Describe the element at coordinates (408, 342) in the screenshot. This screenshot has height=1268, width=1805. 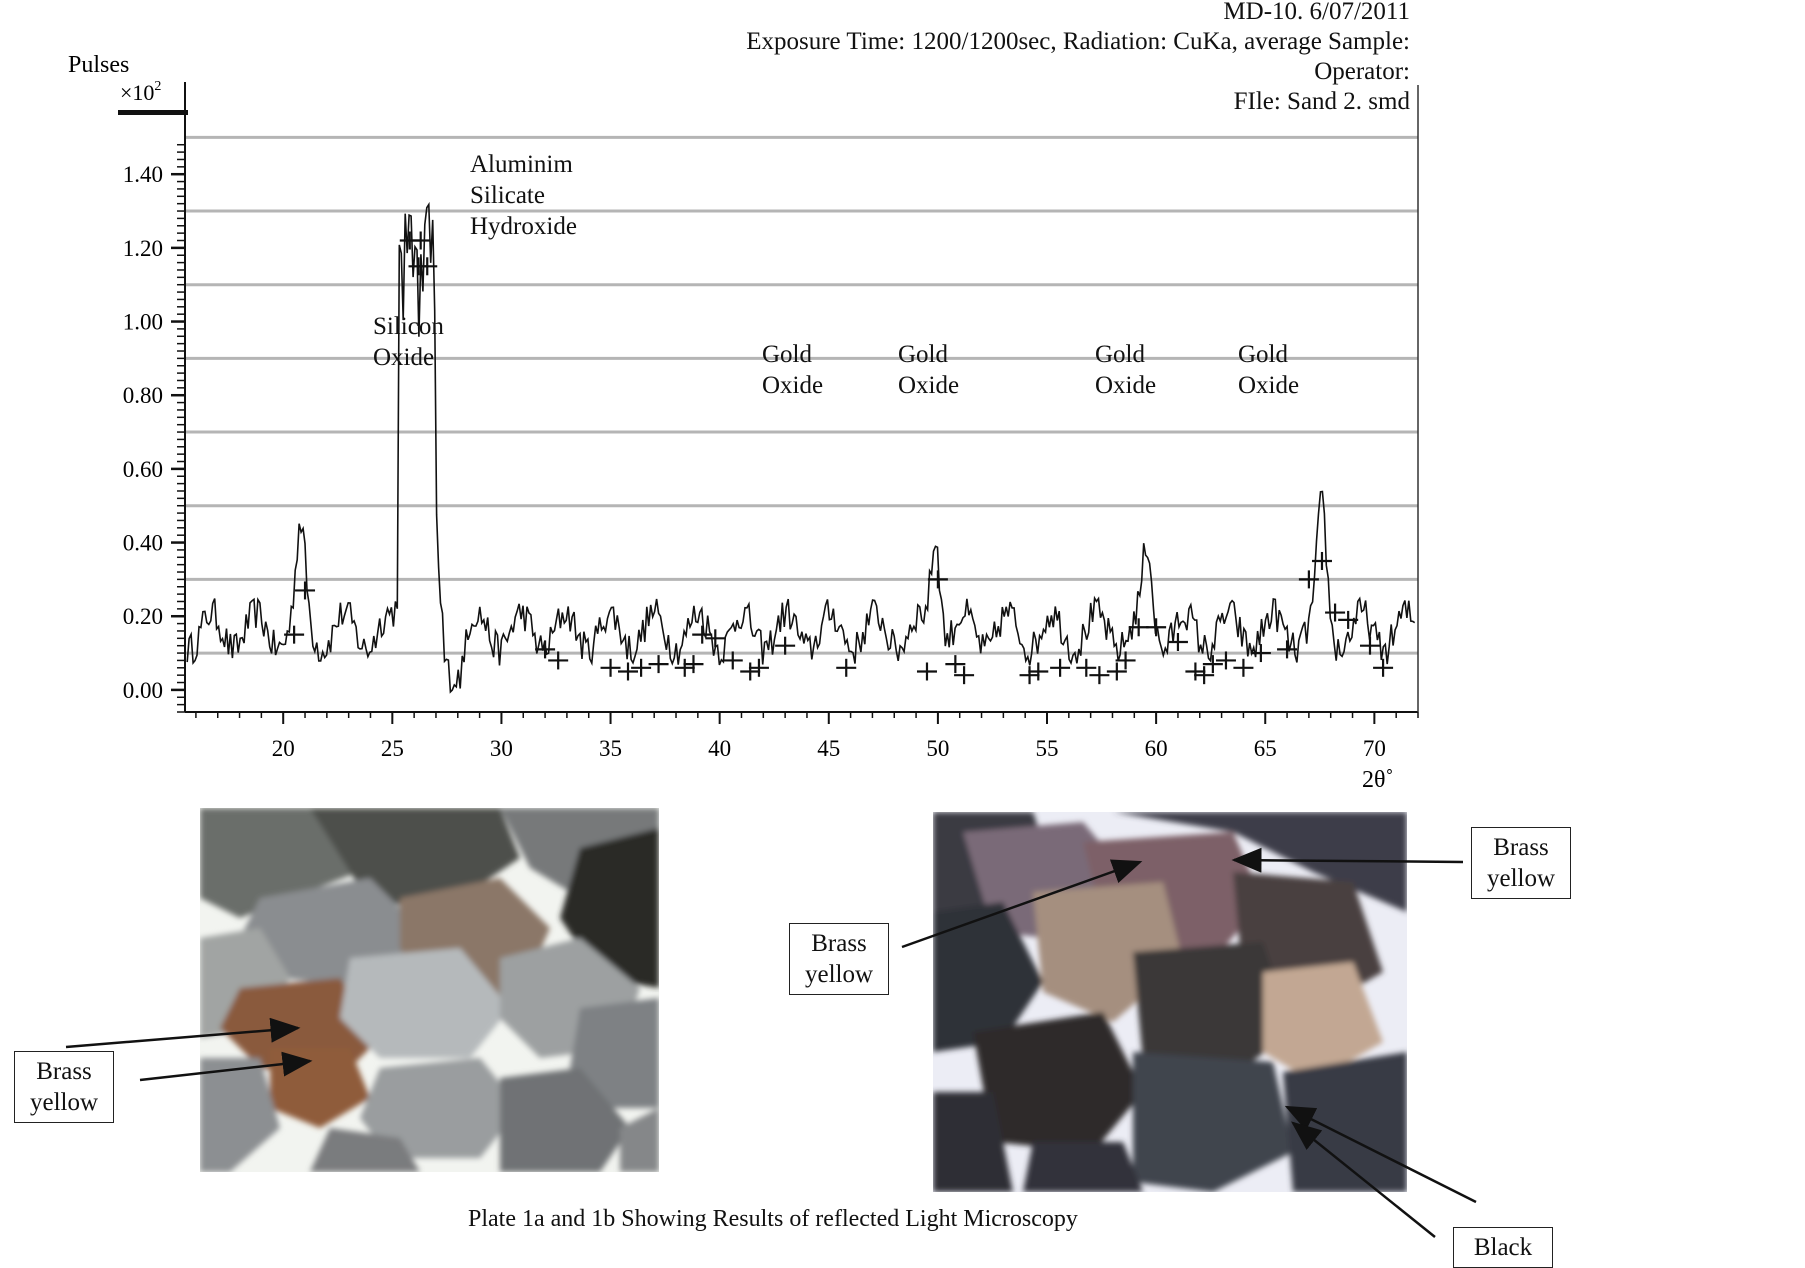
I see `annotation-silicon-oxide: Silicon Oxide` at that location.